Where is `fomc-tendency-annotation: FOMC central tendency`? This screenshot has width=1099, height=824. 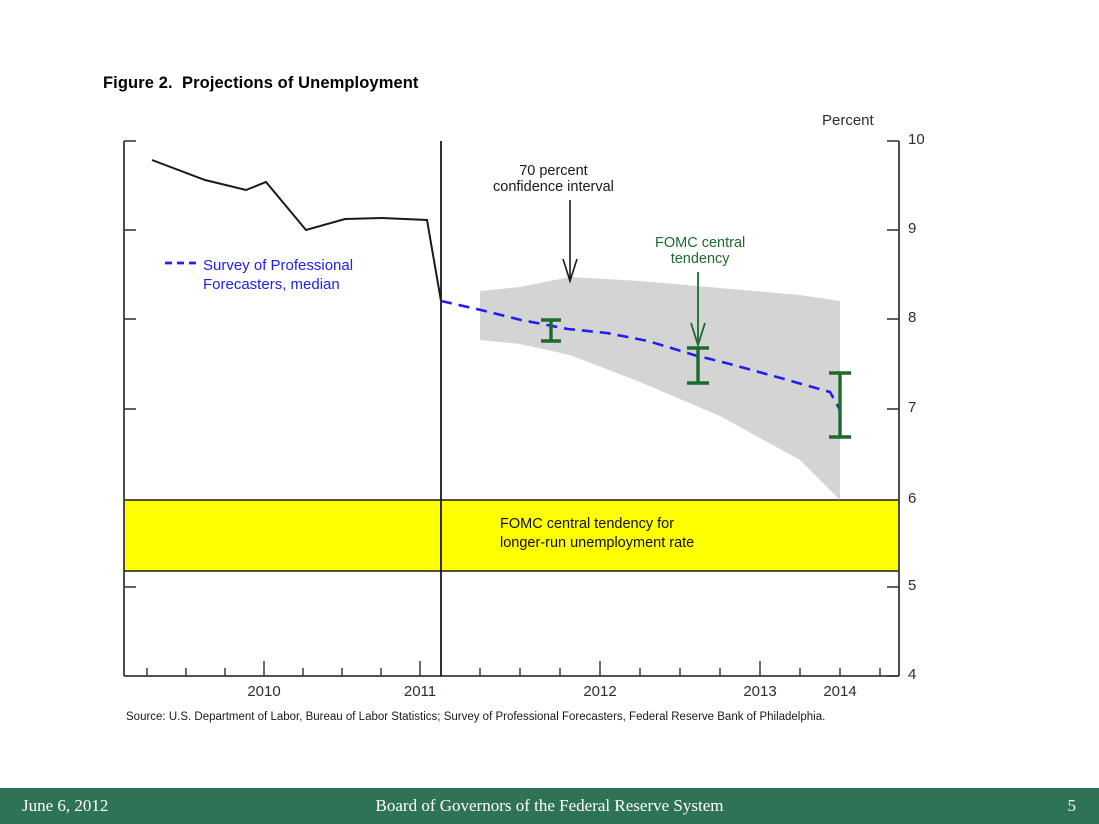 fomc-tendency-annotation: FOMC central tendency is located at coordinates (700, 251).